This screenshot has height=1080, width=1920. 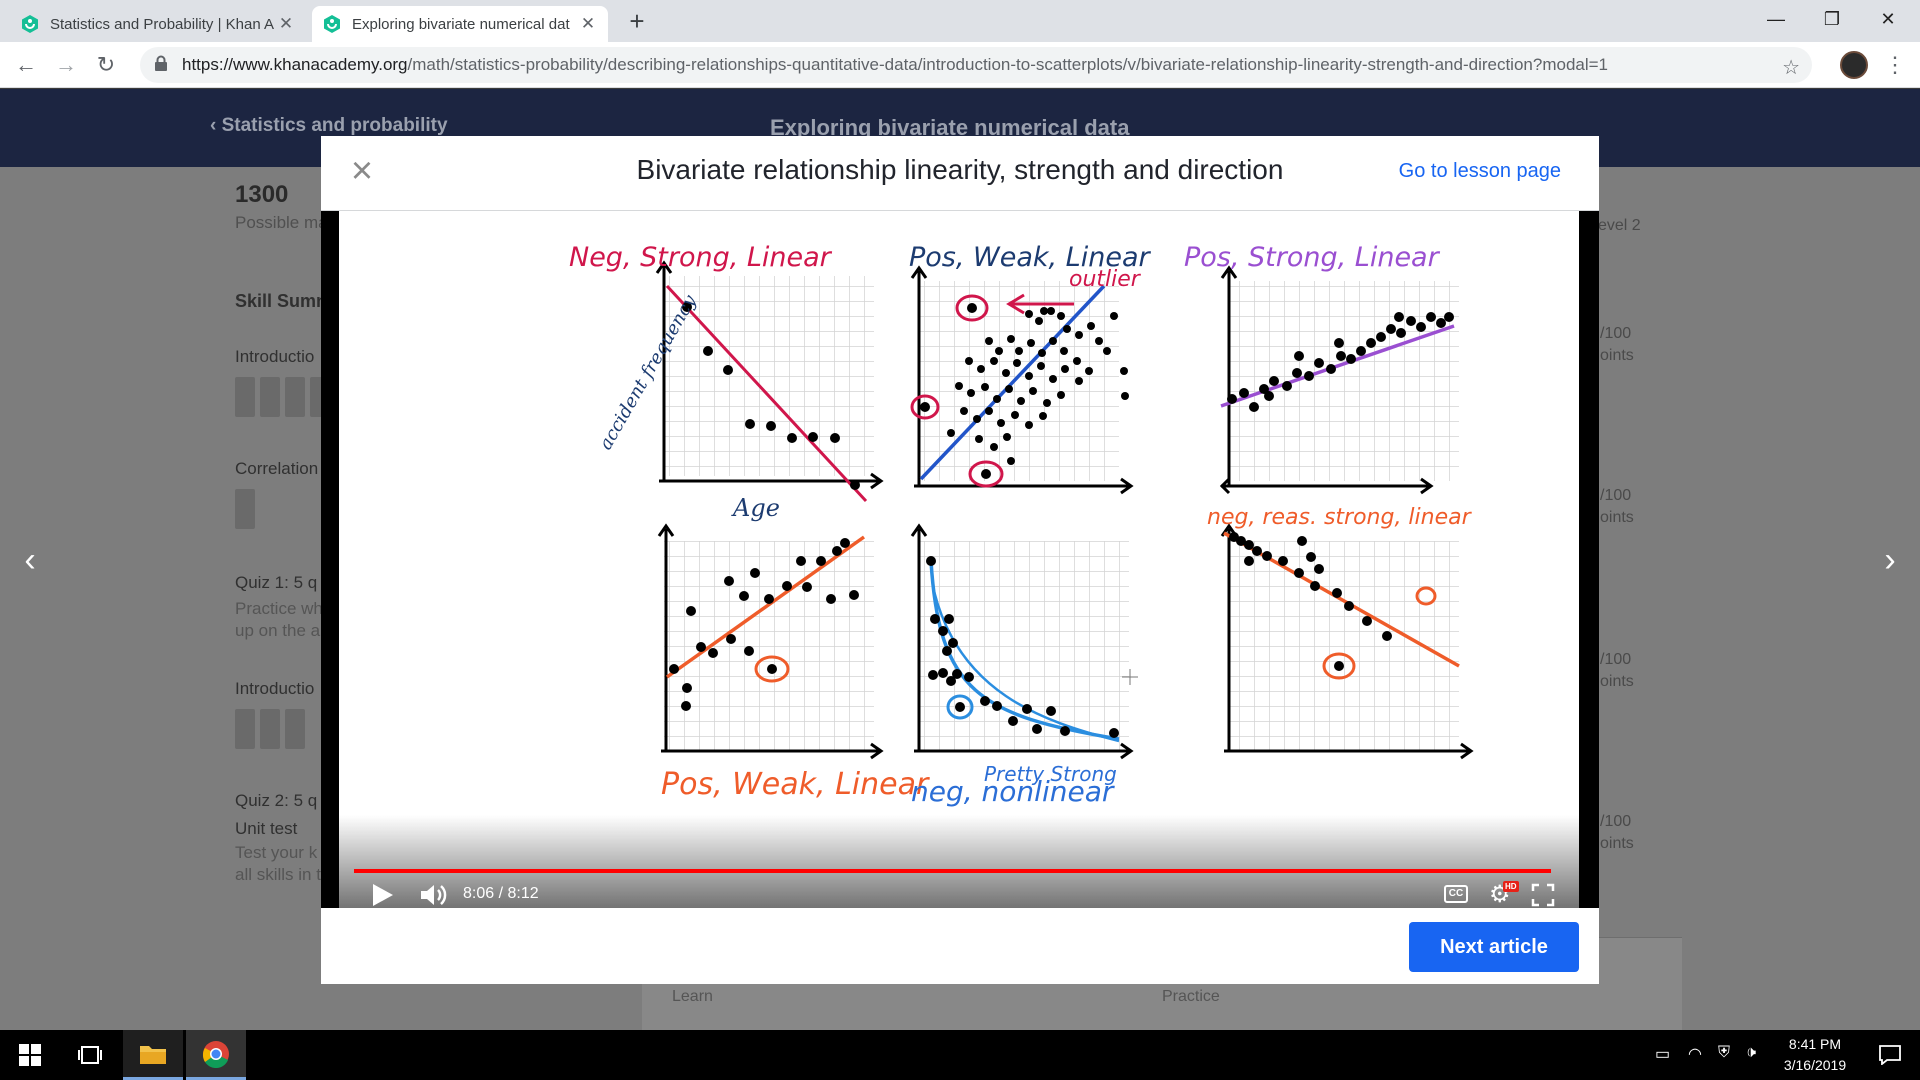 What do you see at coordinates (637, 21) in the screenshot?
I see `new-tab-button: +` at bounding box center [637, 21].